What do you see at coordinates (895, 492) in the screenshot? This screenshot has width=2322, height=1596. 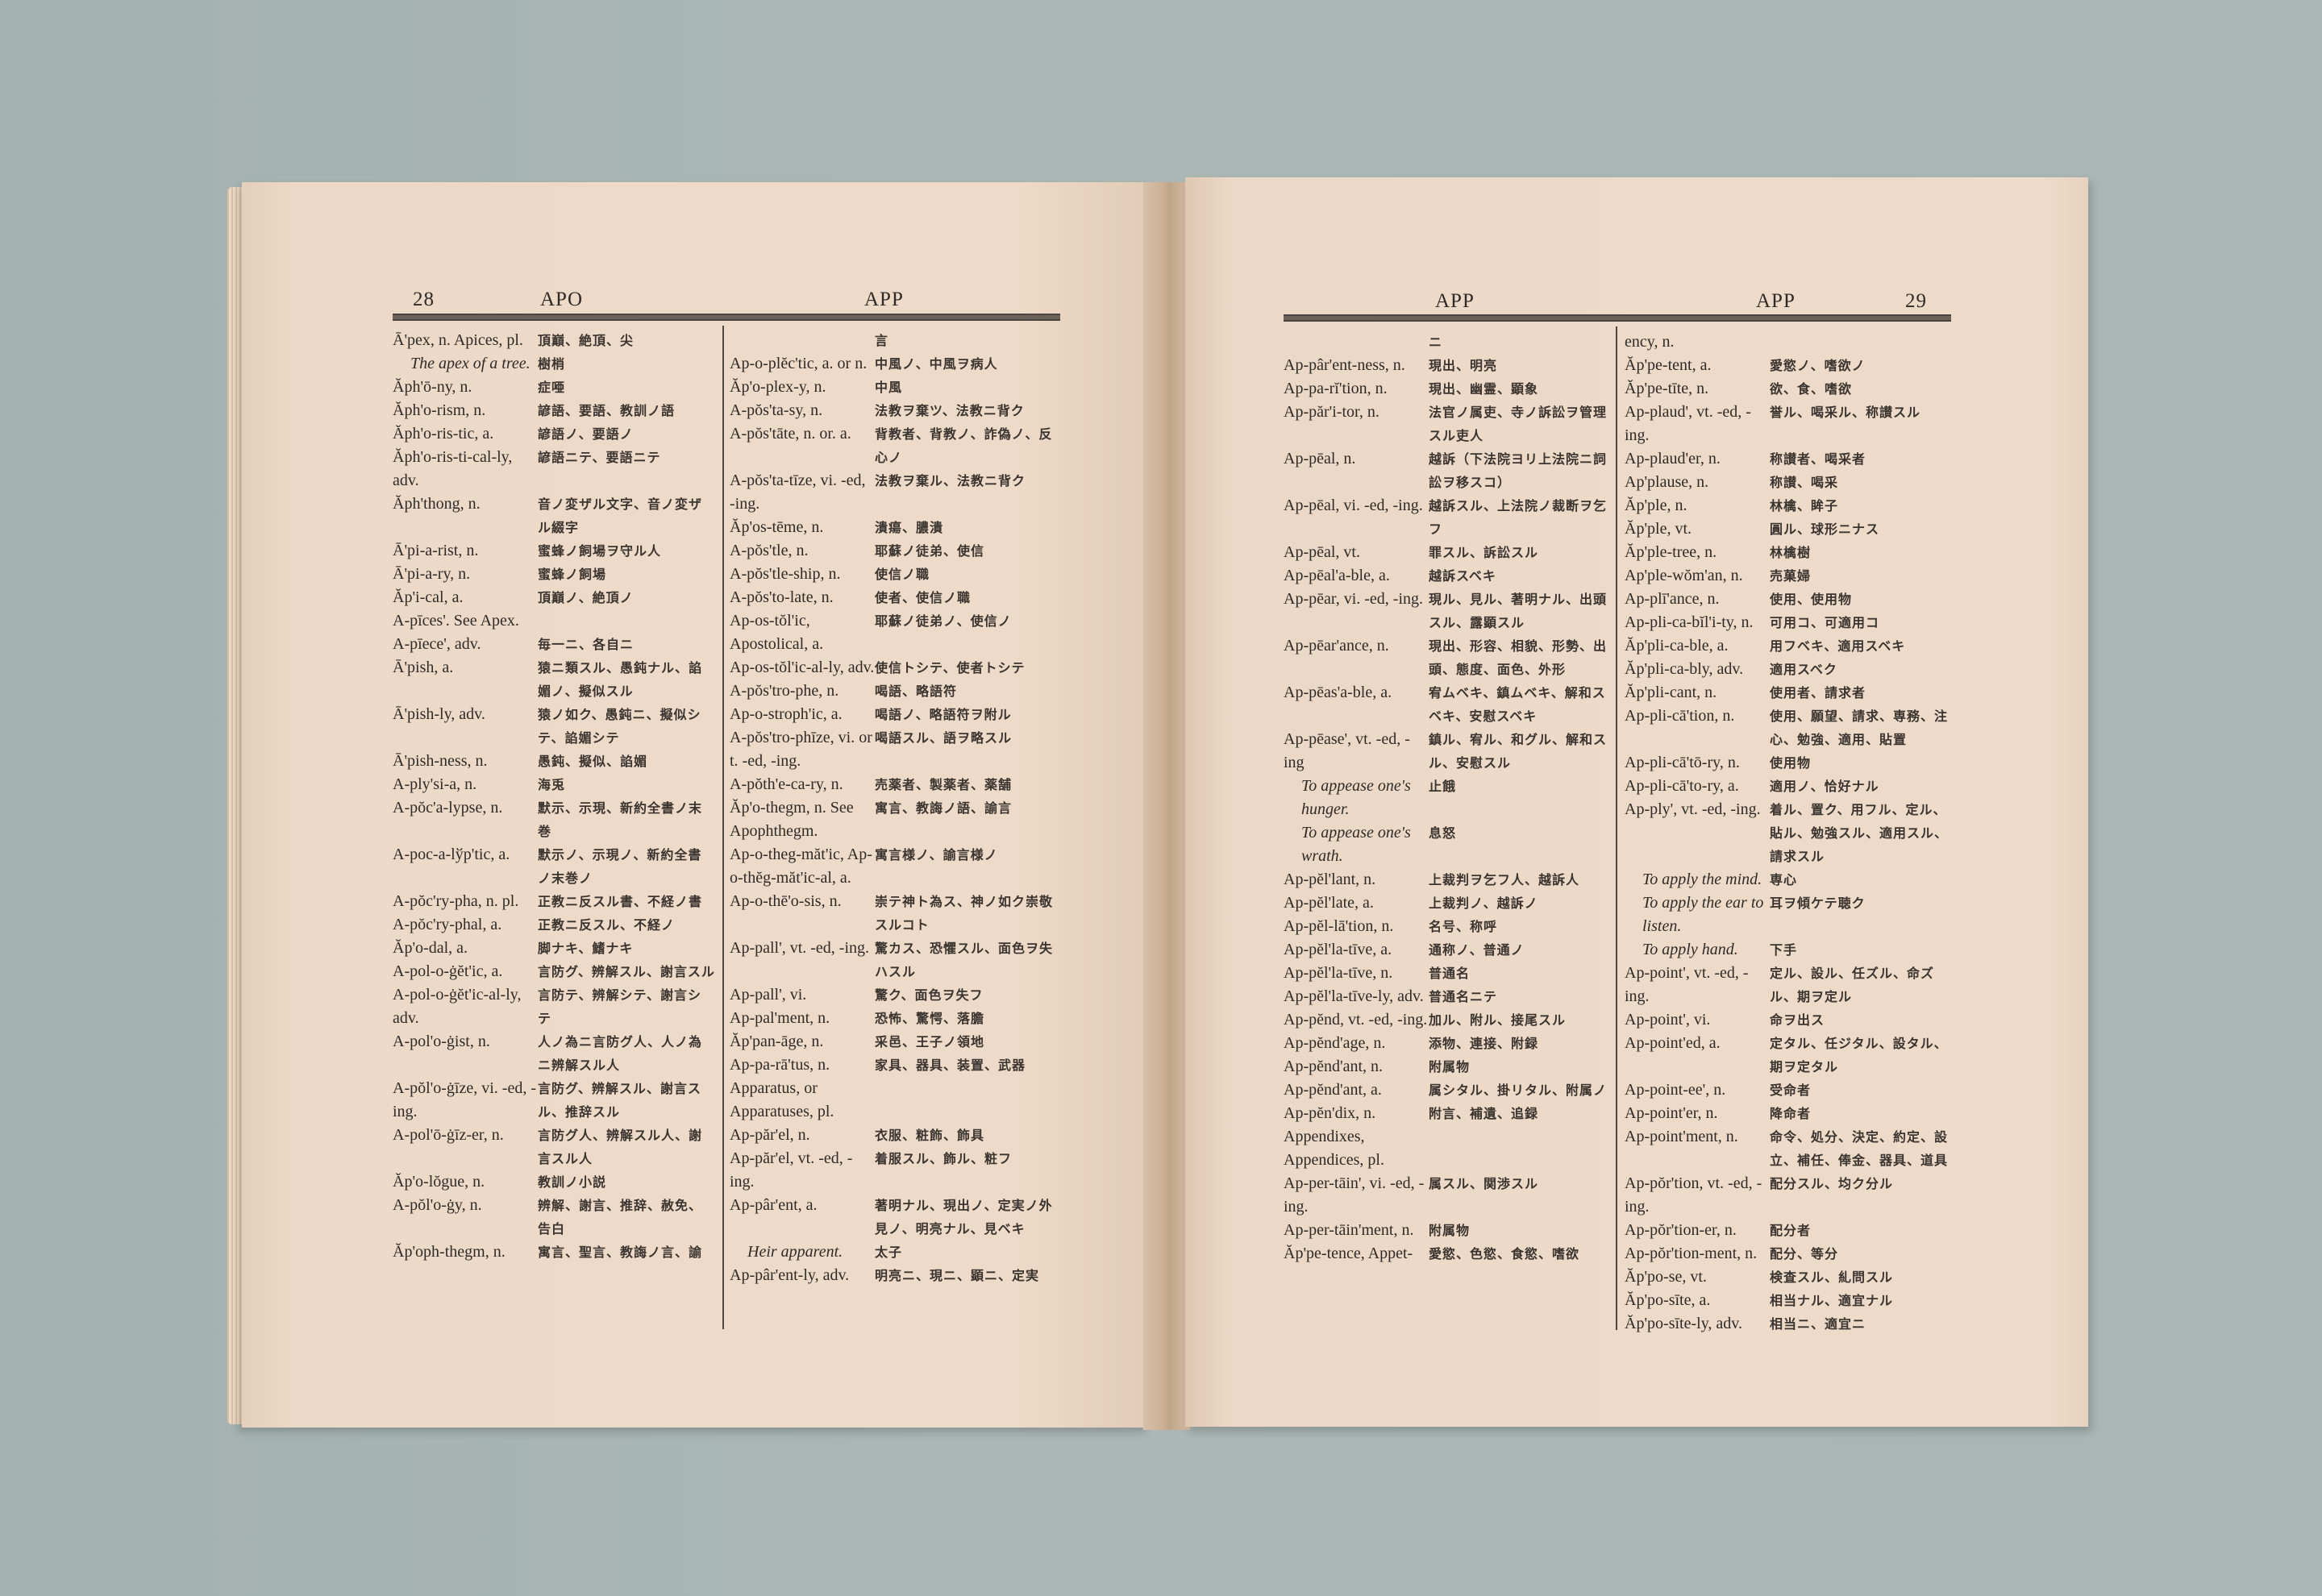 I see `dictionary-entry: A-pŏs'ta-tīze, vi. -ed, -ing. 法教ヲ棄ル、法教ニ背ク` at bounding box center [895, 492].